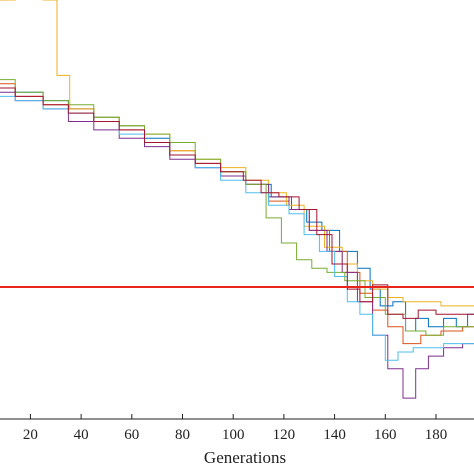 The width and height of the screenshot is (474, 474). What do you see at coordinates (233, 435) in the screenshot?
I see `x-tick-label: 100` at bounding box center [233, 435].